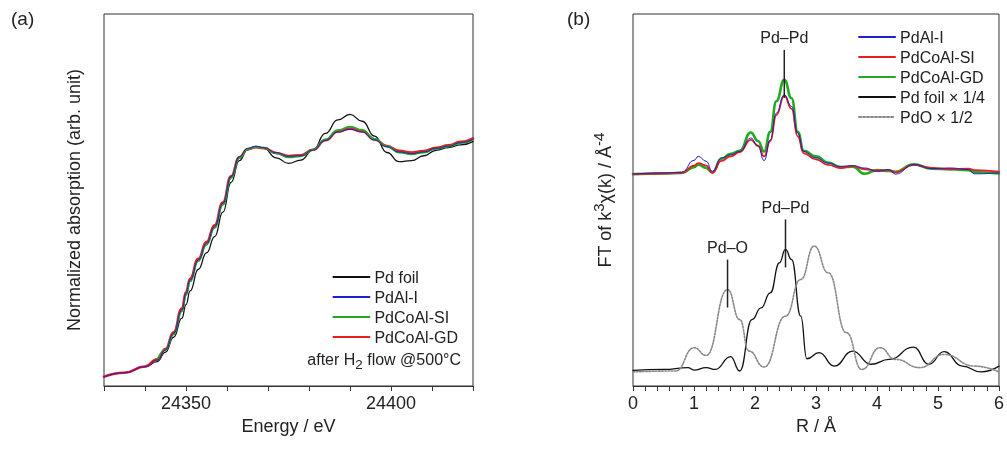 This screenshot has width=1007, height=450. I want to click on x-axis-title: Energy / eV, so click(288, 425).